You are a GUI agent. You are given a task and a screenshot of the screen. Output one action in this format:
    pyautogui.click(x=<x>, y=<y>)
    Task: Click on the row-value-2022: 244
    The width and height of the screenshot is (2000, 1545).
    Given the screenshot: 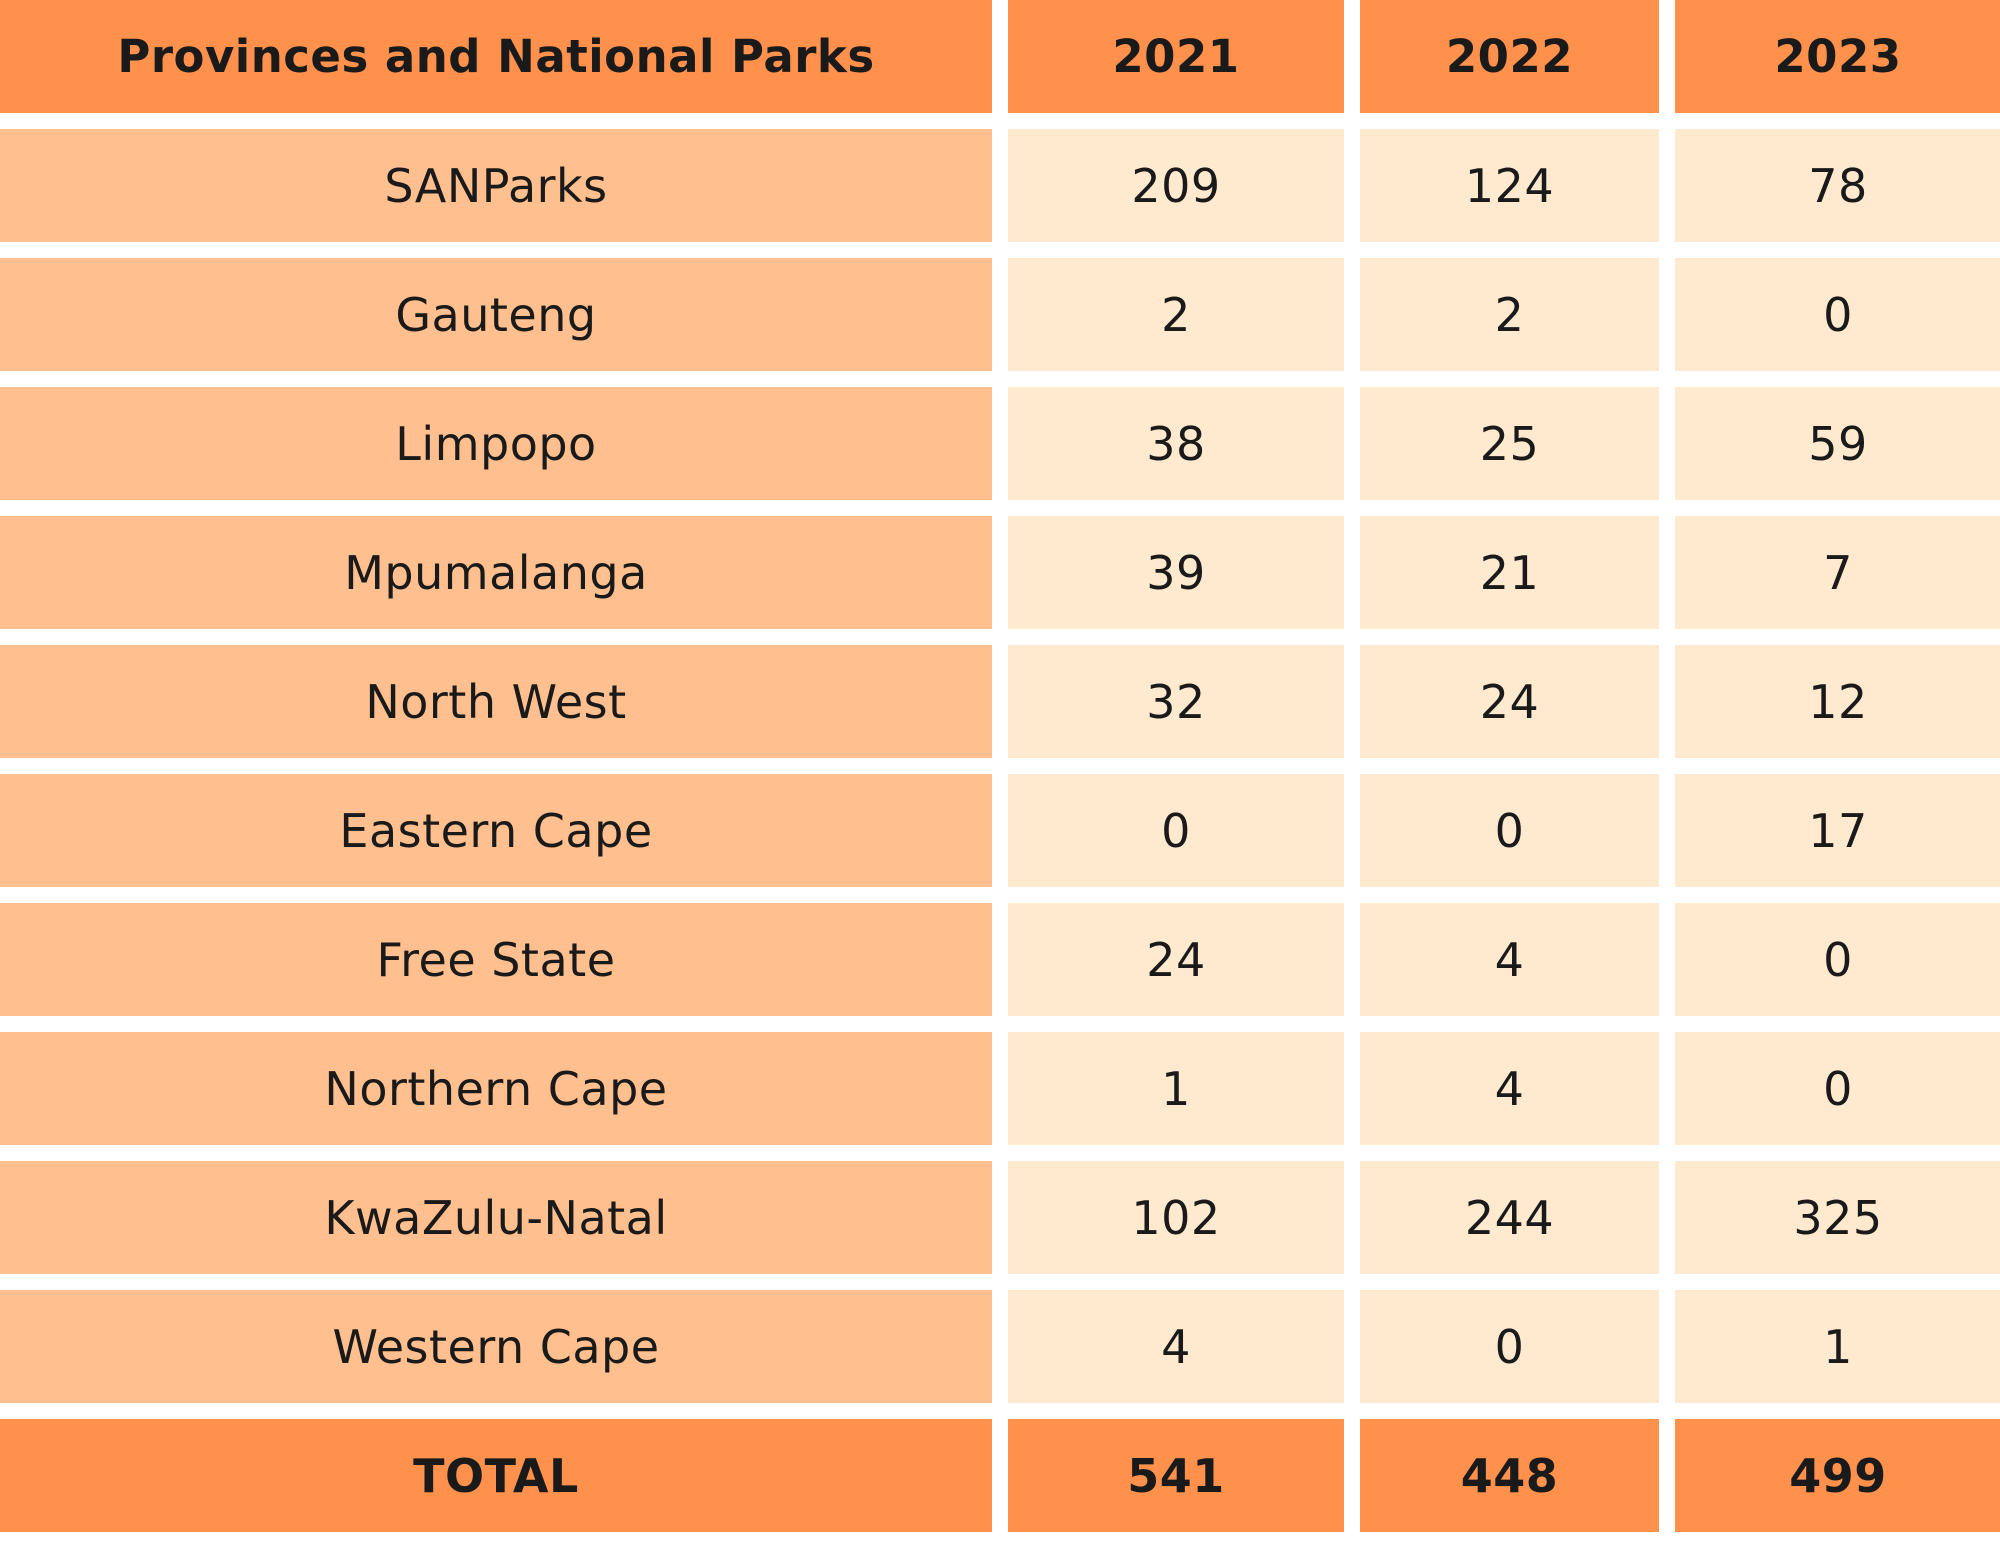 What is the action you would take?
    pyautogui.click(x=1509, y=1217)
    